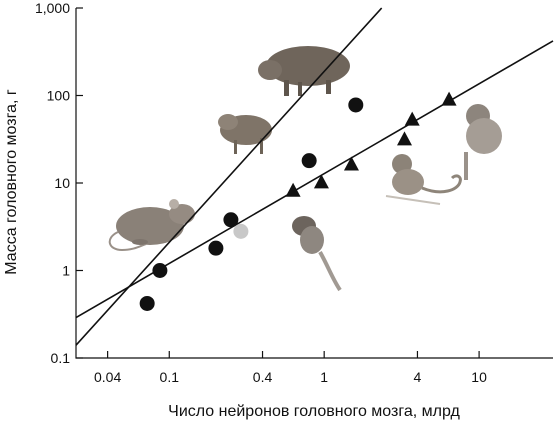  Describe the element at coordinates (52, 8) in the screenshot. I see `y-tick-label: 1,000` at that location.